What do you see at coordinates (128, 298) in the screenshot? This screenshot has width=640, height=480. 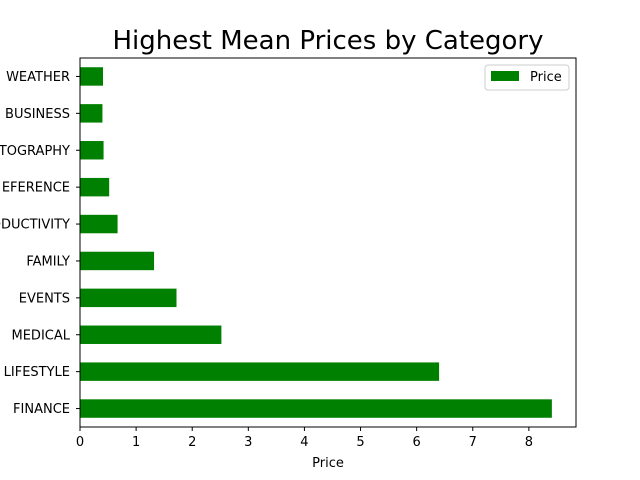 I see `bar-events` at bounding box center [128, 298].